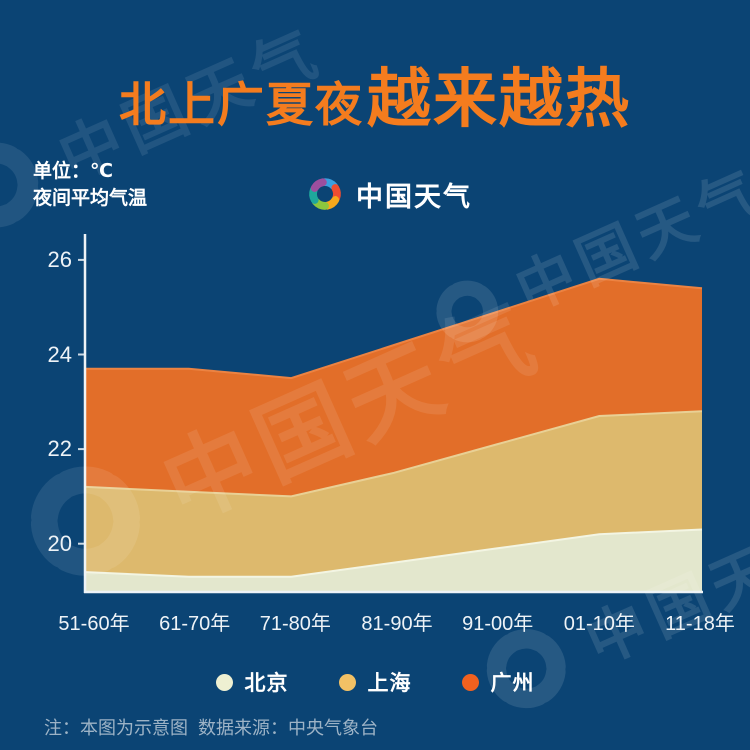  Describe the element at coordinates (266, 683) in the screenshot. I see `legend-label: 北京` at that location.